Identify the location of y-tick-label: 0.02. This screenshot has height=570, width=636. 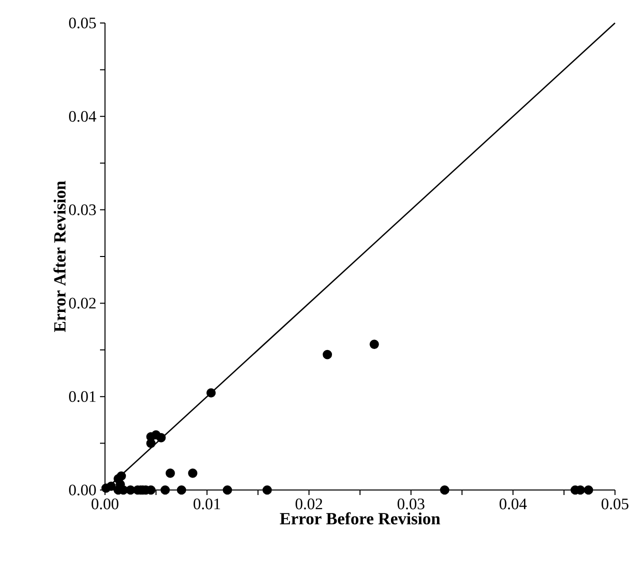
(82, 303).